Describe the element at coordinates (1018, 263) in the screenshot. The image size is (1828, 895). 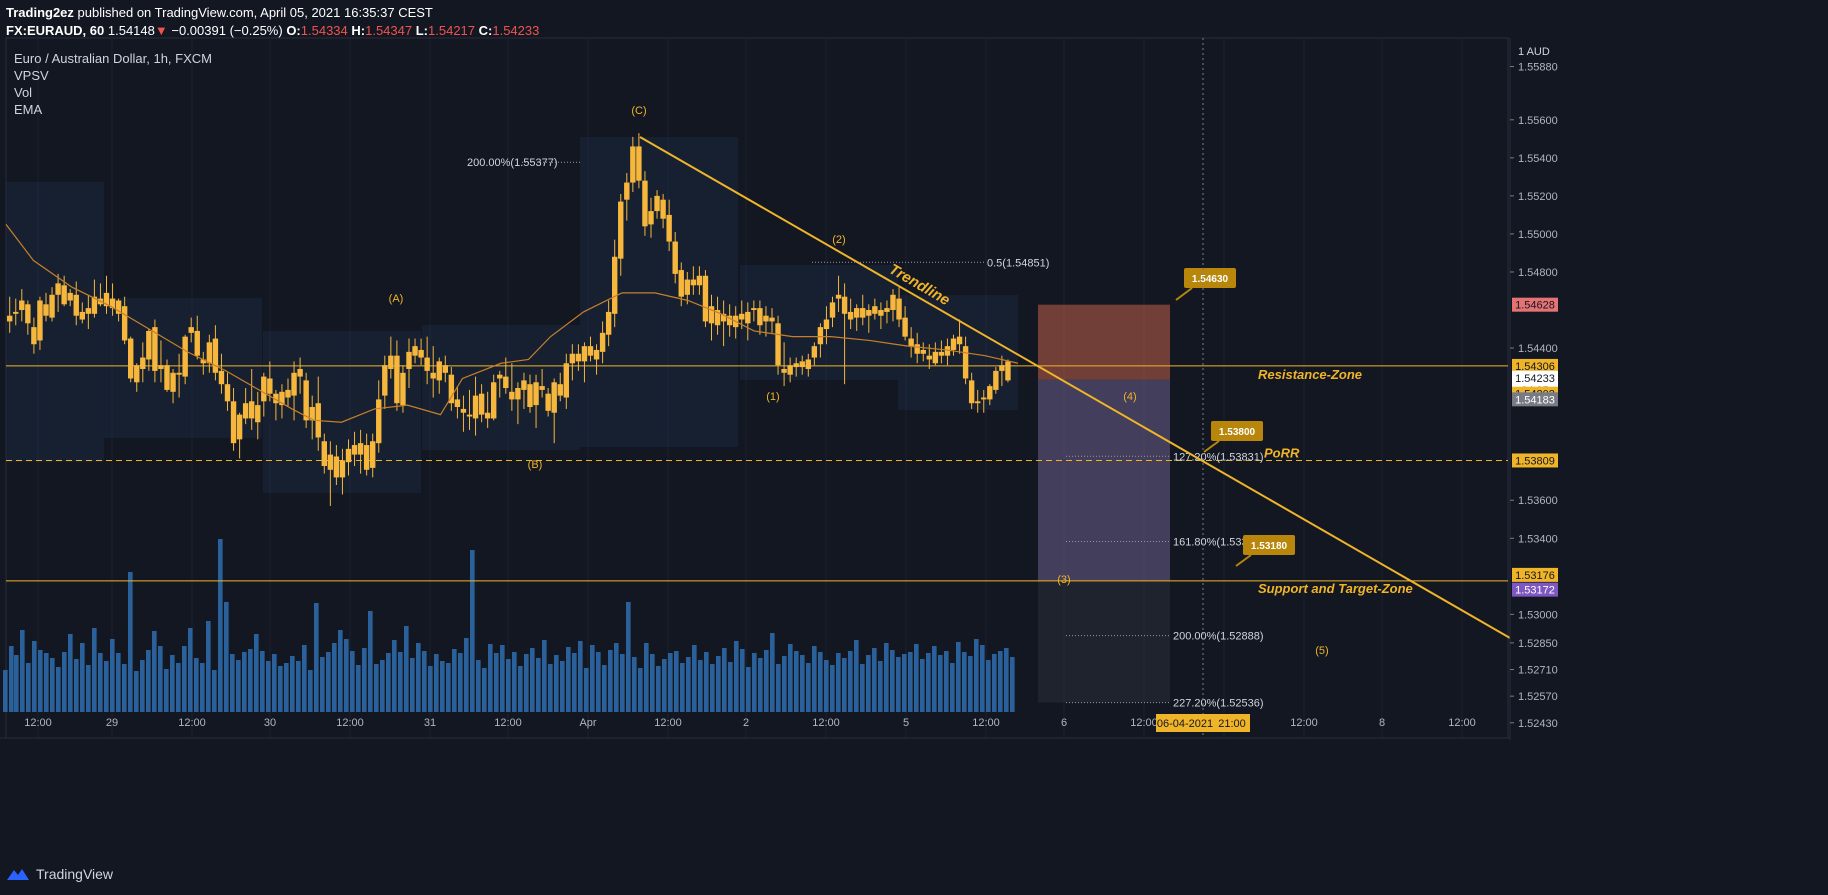
I see `fib-label-1: 0.5(1.54851)` at that location.